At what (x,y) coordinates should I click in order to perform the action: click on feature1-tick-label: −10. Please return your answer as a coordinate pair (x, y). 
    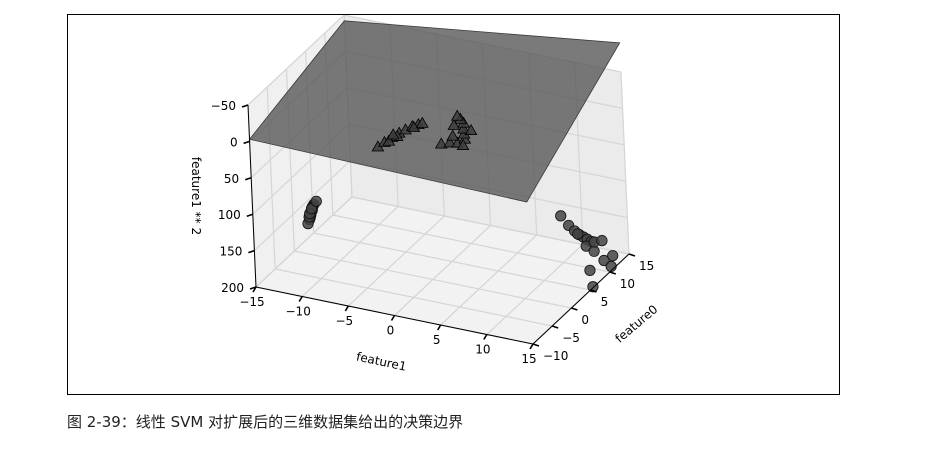
    Looking at the image, I should click on (298, 312).